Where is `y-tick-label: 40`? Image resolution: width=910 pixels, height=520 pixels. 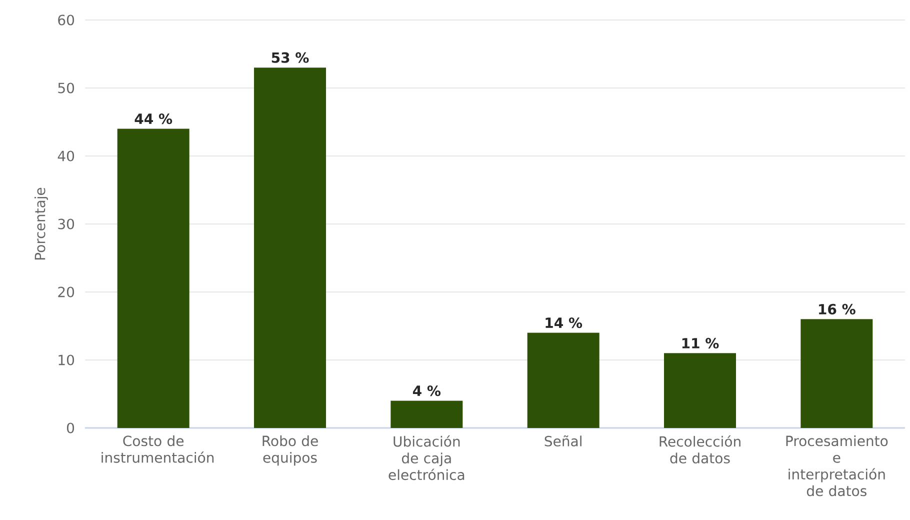
y-tick-label: 40 is located at coordinates (66, 156).